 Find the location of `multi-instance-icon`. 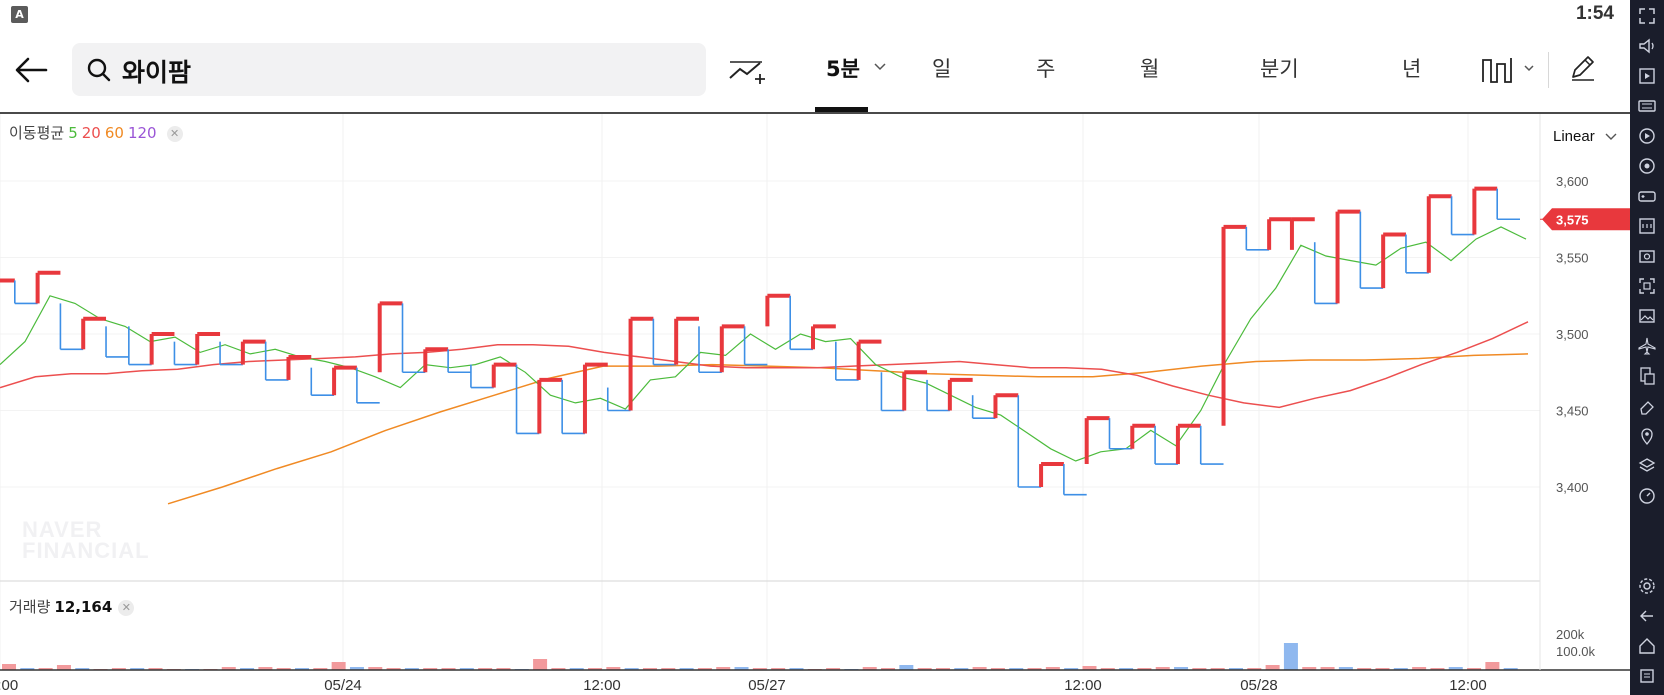

multi-instance-icon is located at coordinates (1647, 376).